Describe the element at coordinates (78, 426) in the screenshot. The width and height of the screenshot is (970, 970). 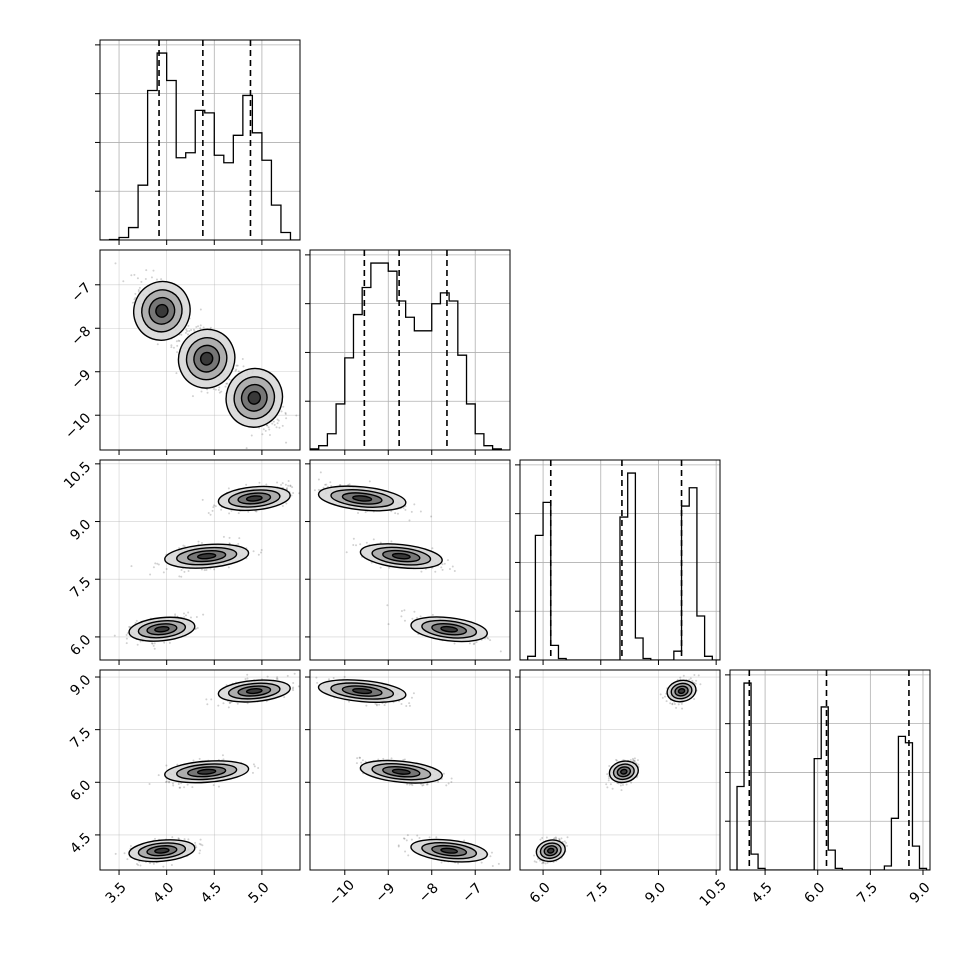
I see `y-tick-label: −10` at that location.